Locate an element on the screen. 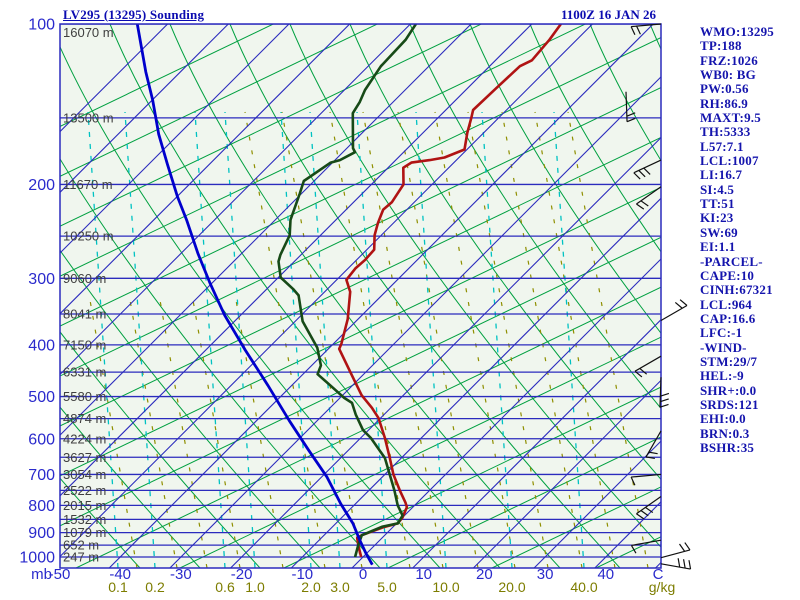 The width and height of the screenshot is (800, 600). temperature-axis: -50 -40 -30 -20 -10 0 10 20 30 40 C is located at coordinates (356, 574).